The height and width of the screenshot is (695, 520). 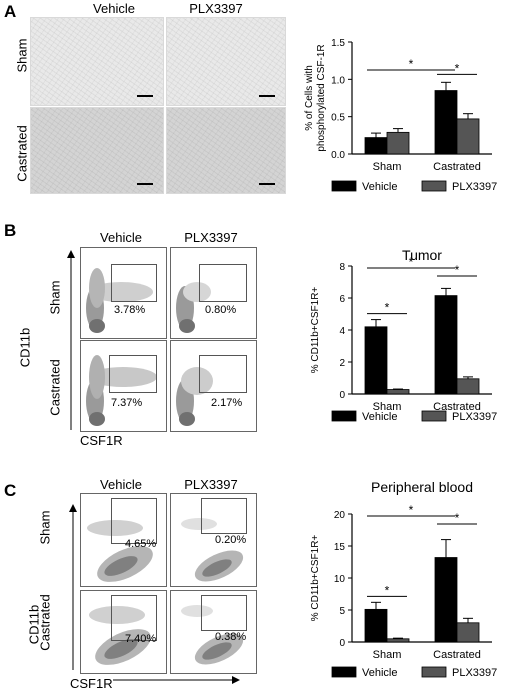 What do you see at coordinates (114, 8) in the screenshot?
I see `panel-a-col-title-vehicle: Vehicle` at bounding box center [114, 8].